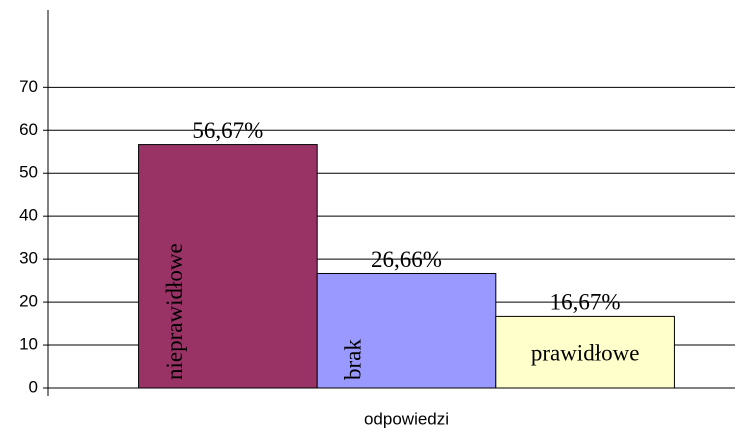 Image resolution: width=742 pixels, height=432 pixels. Describe the element at coordinates (28, 86) in the screenshot. I see `y-tick-label: 70` at that location.